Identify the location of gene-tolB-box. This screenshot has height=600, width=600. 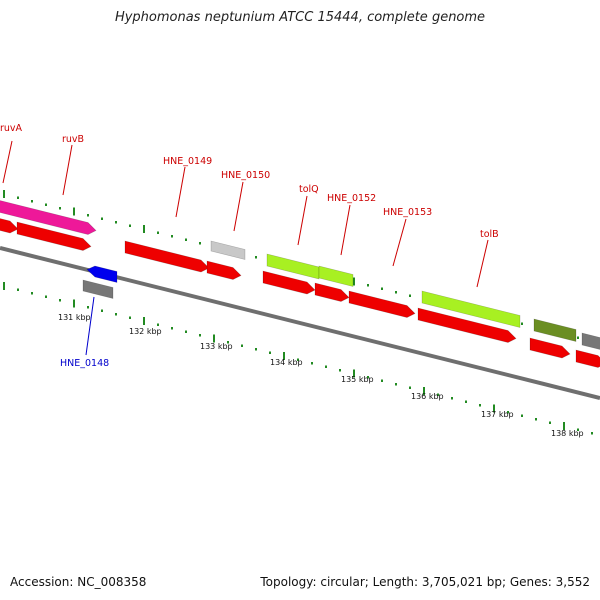
(471, 309).